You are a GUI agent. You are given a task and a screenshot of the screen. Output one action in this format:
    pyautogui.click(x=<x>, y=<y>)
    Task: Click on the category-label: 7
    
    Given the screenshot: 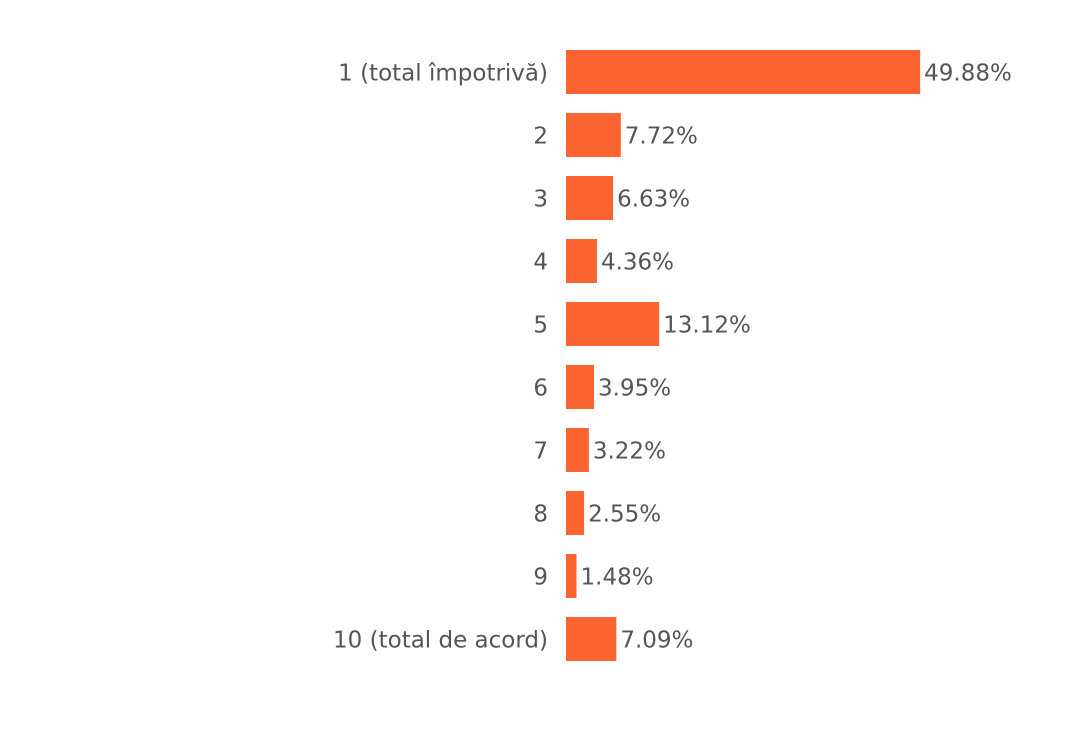 What is the action you would take?
    pyautogui.click(x=540, y=452)
    